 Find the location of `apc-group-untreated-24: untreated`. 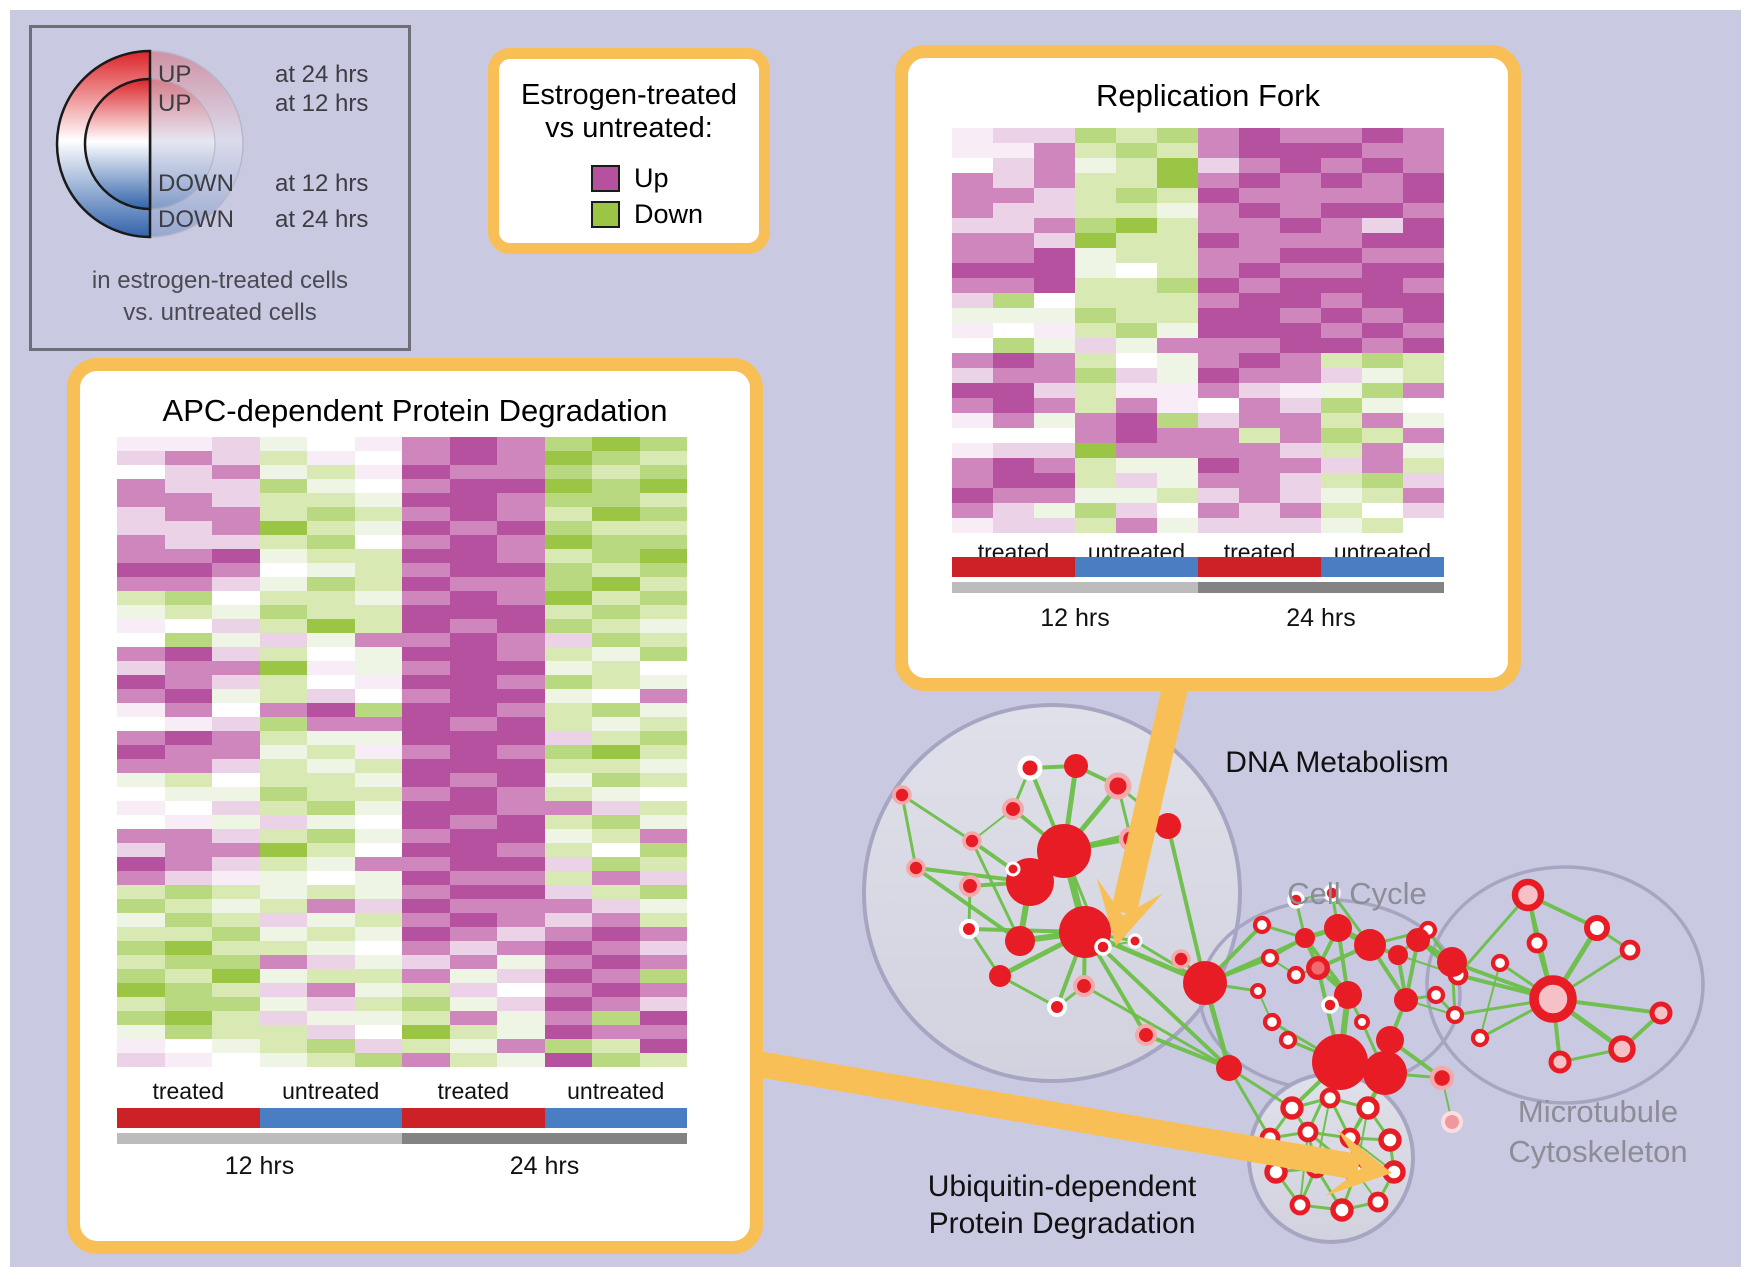

apc-group-untreated-24: untreated is located at coordinates (616, 1091).